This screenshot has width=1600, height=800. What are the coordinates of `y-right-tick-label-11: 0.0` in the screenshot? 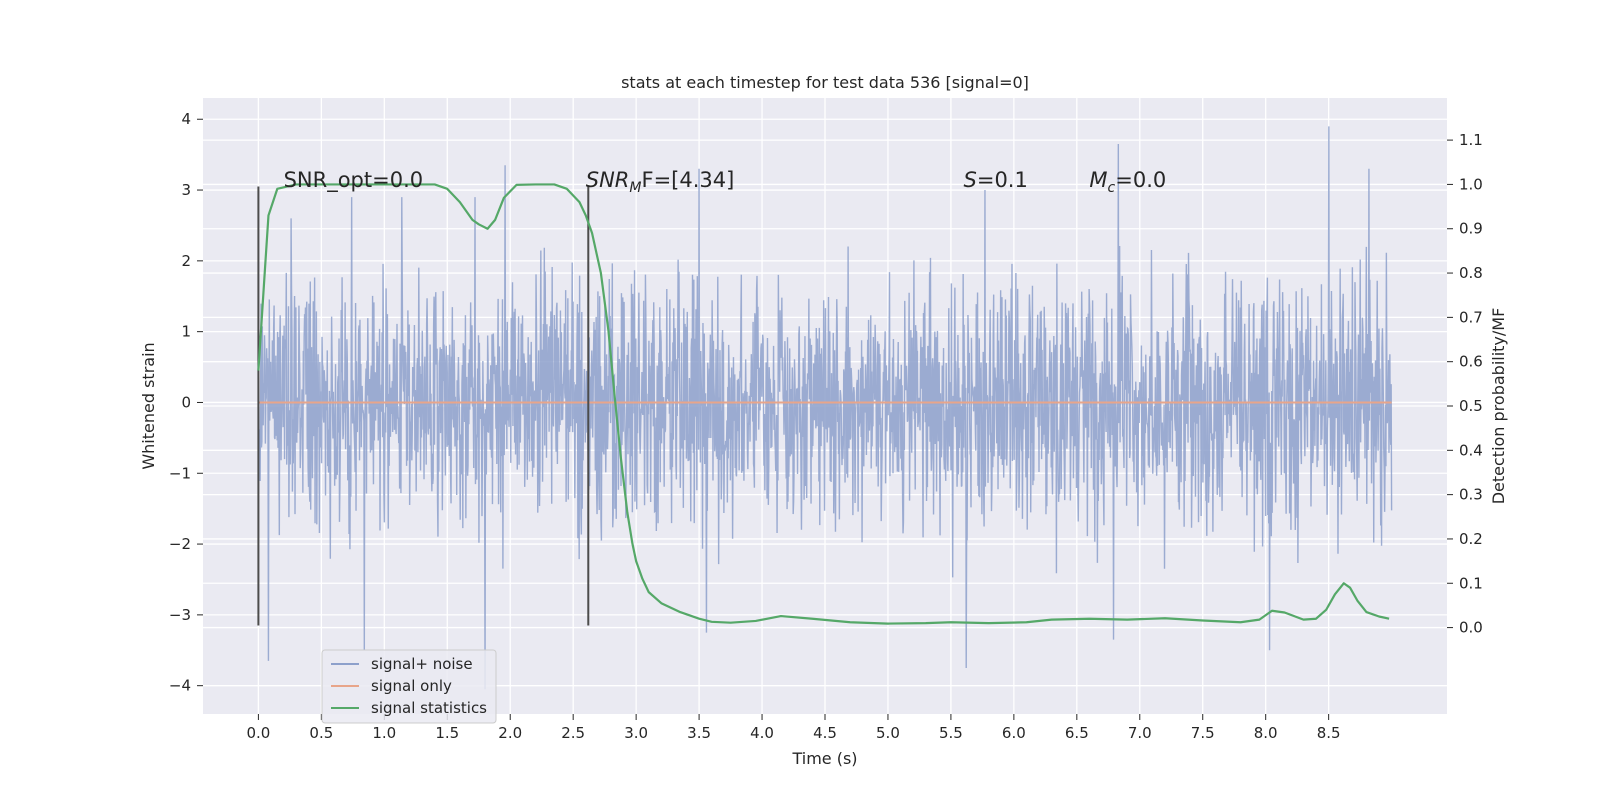 It's located at (1471, 628).